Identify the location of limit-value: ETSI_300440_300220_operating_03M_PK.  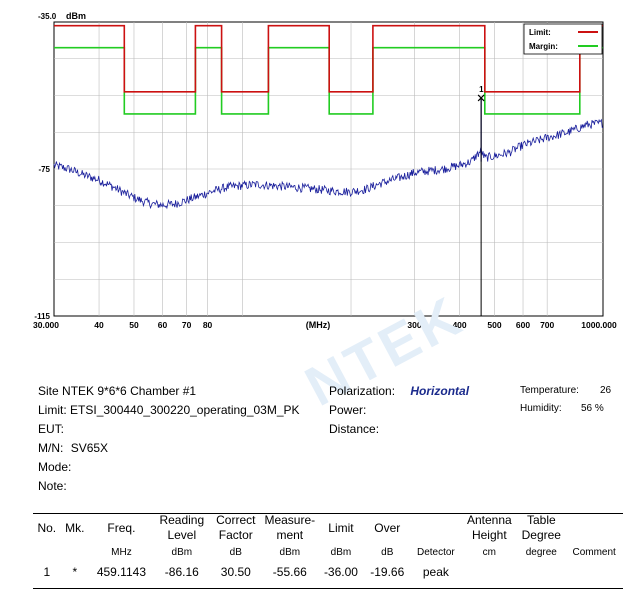
(185, 410).